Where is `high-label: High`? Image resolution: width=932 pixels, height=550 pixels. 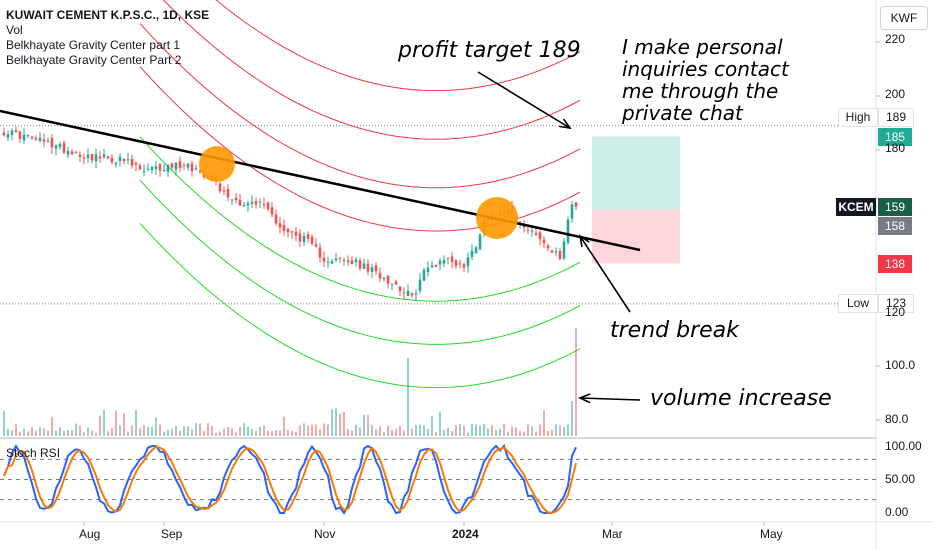 high-label: High is located at coordinates (858, 117).